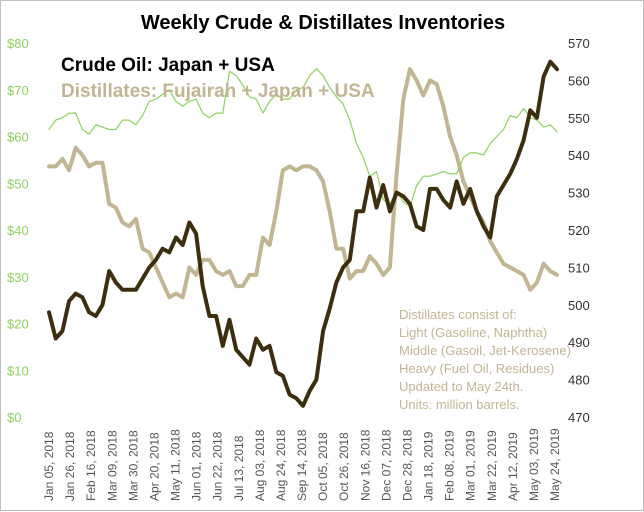  What do you see at coordinates (18, 137) in the screenshot?
I see `left-tick-label: $60` at bounding box center [18, 137].